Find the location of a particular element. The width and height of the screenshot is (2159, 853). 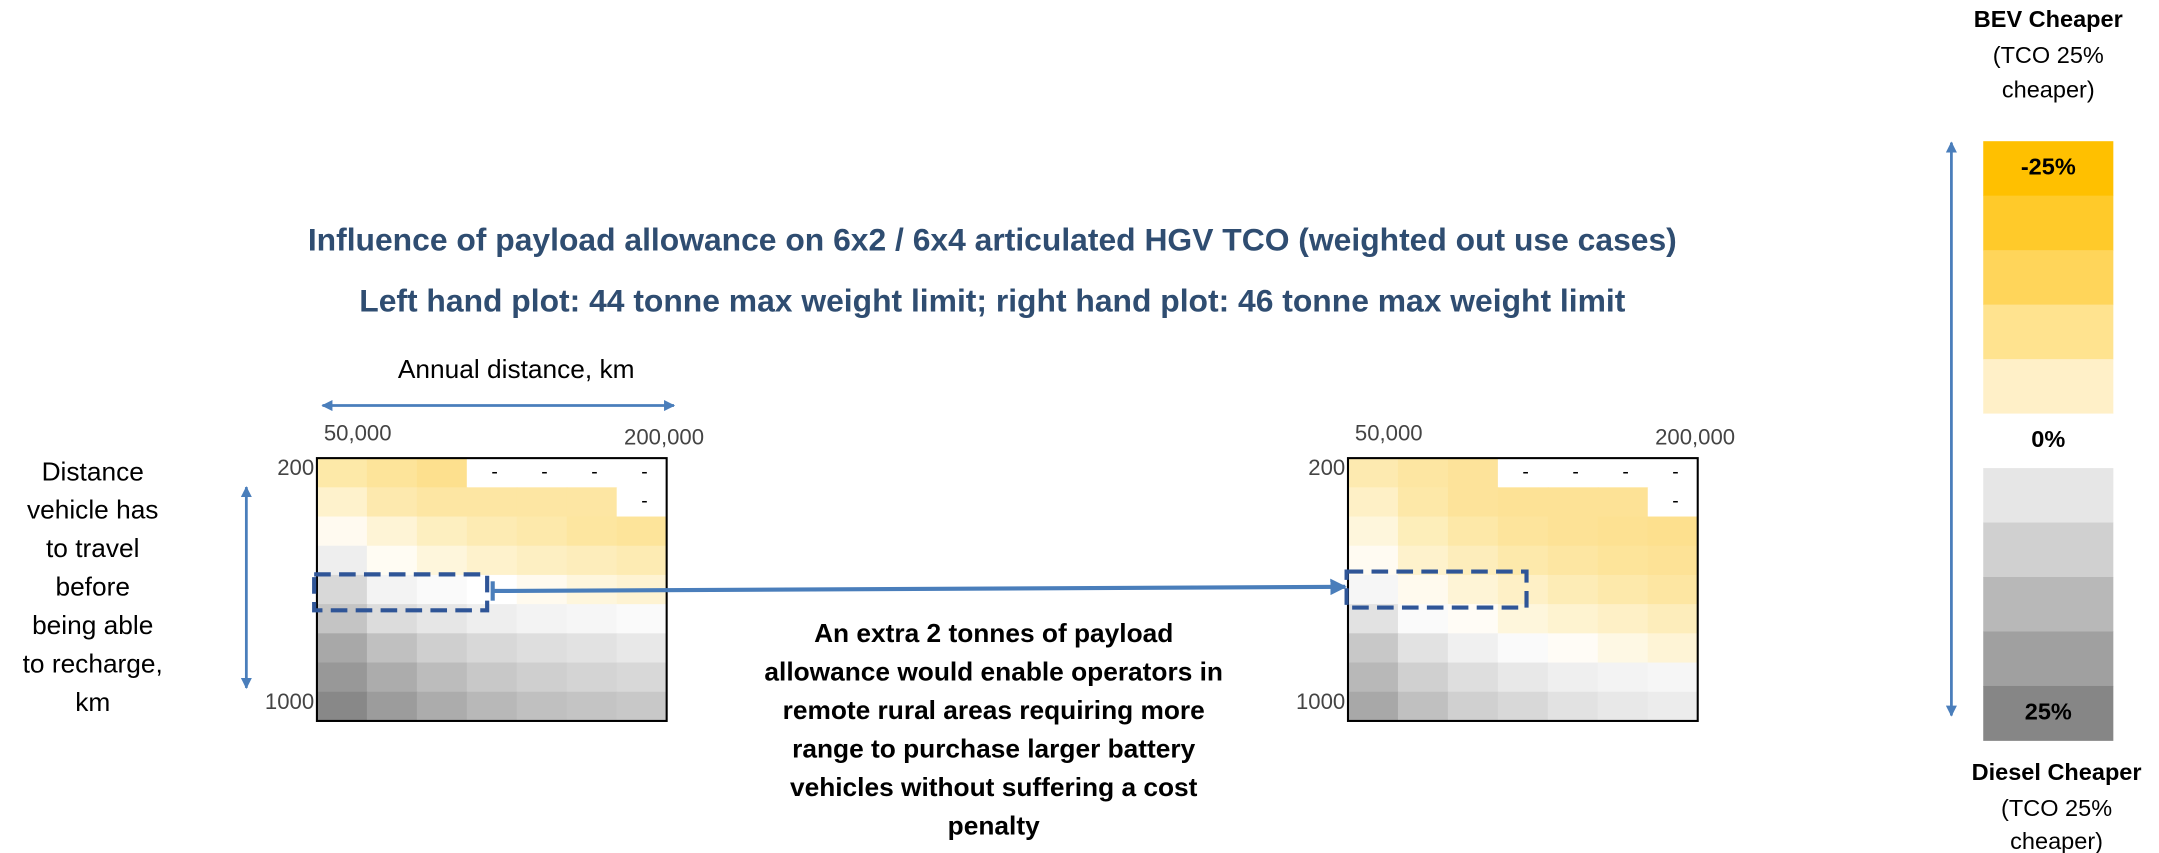

legend-bottom-note: (TCO 25% is located at coordinates (2056, 808).